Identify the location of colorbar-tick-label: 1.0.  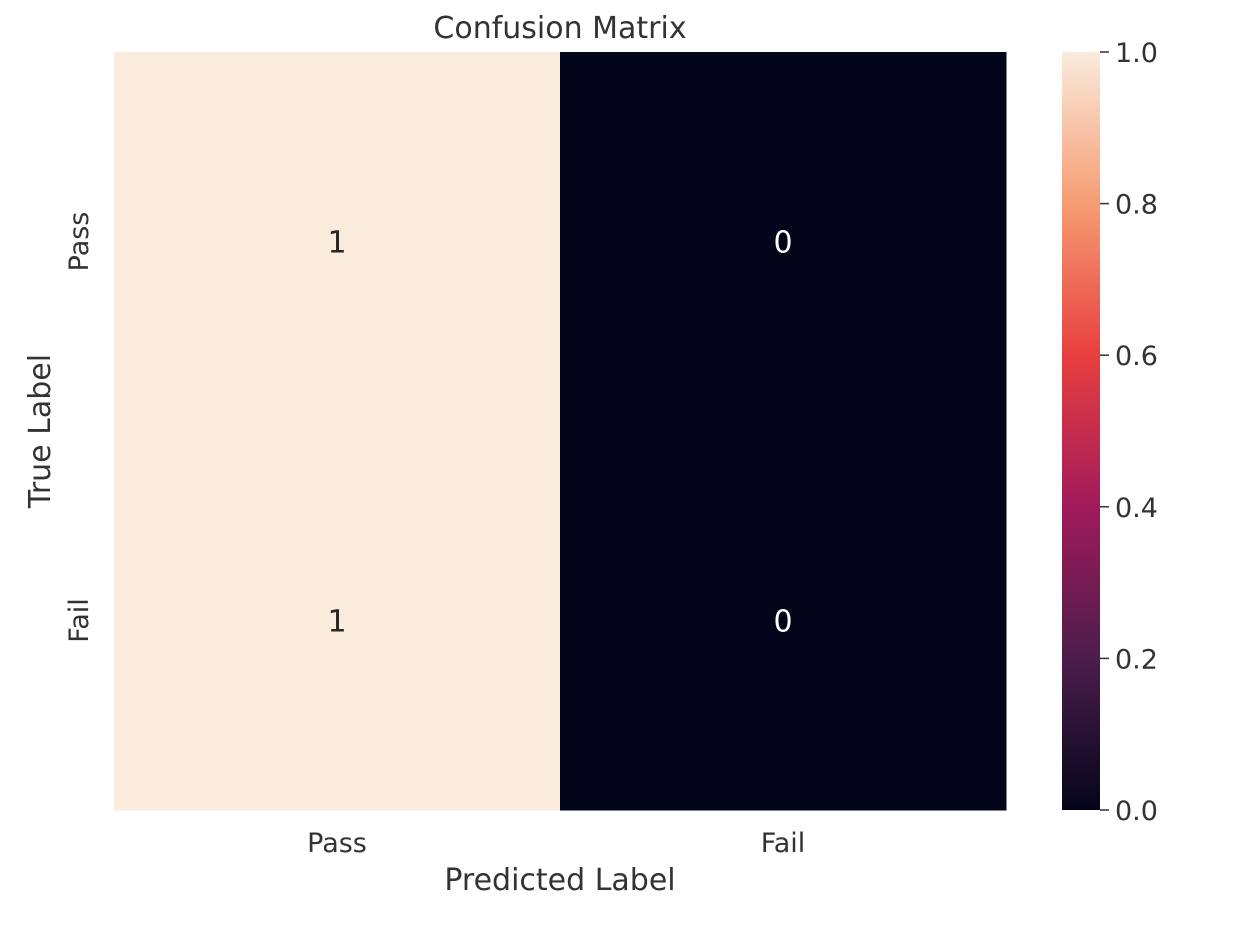
(1136, 53).